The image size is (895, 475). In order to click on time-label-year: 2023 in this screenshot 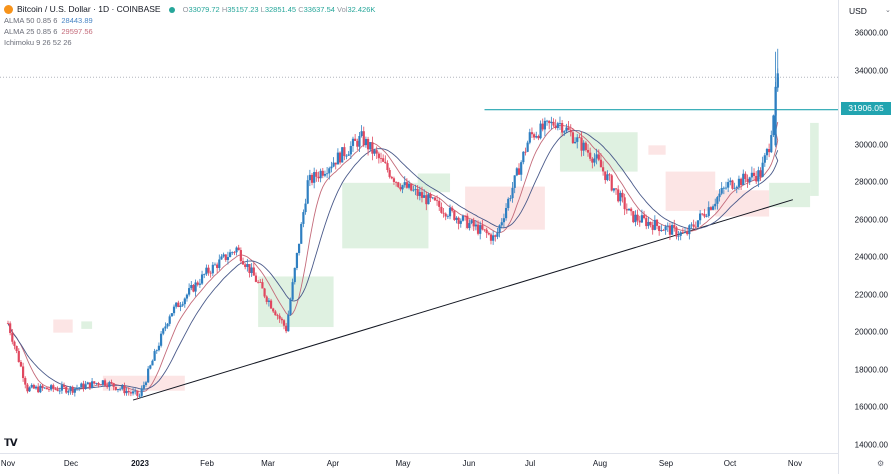, I will do `click(140, 463)`.